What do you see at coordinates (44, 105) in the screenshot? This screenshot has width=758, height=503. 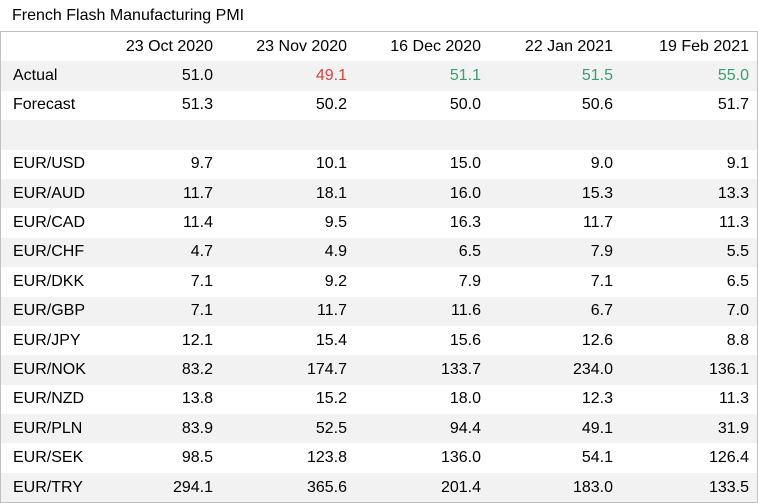 I see `row-label: Forecast` at bounding box center [44, 105].